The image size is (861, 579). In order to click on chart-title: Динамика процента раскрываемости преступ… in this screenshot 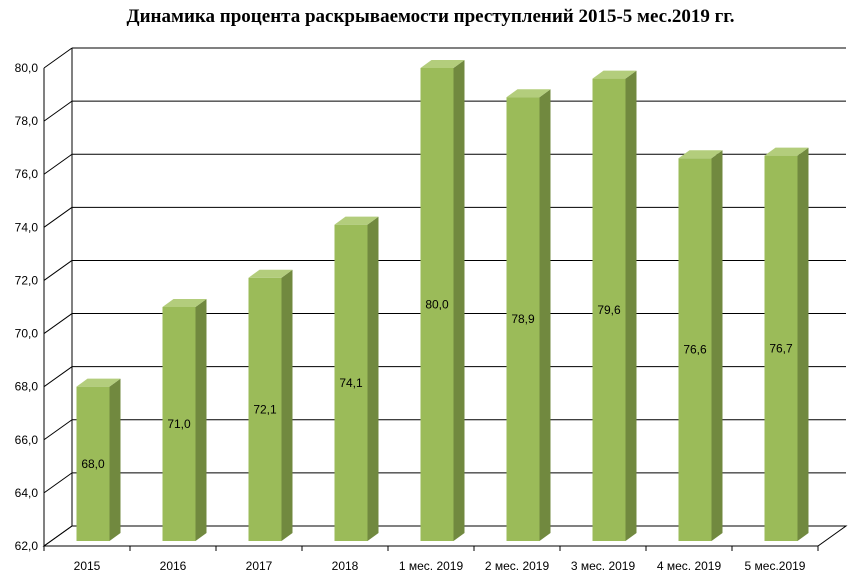, I will do `click(430, 16)`.